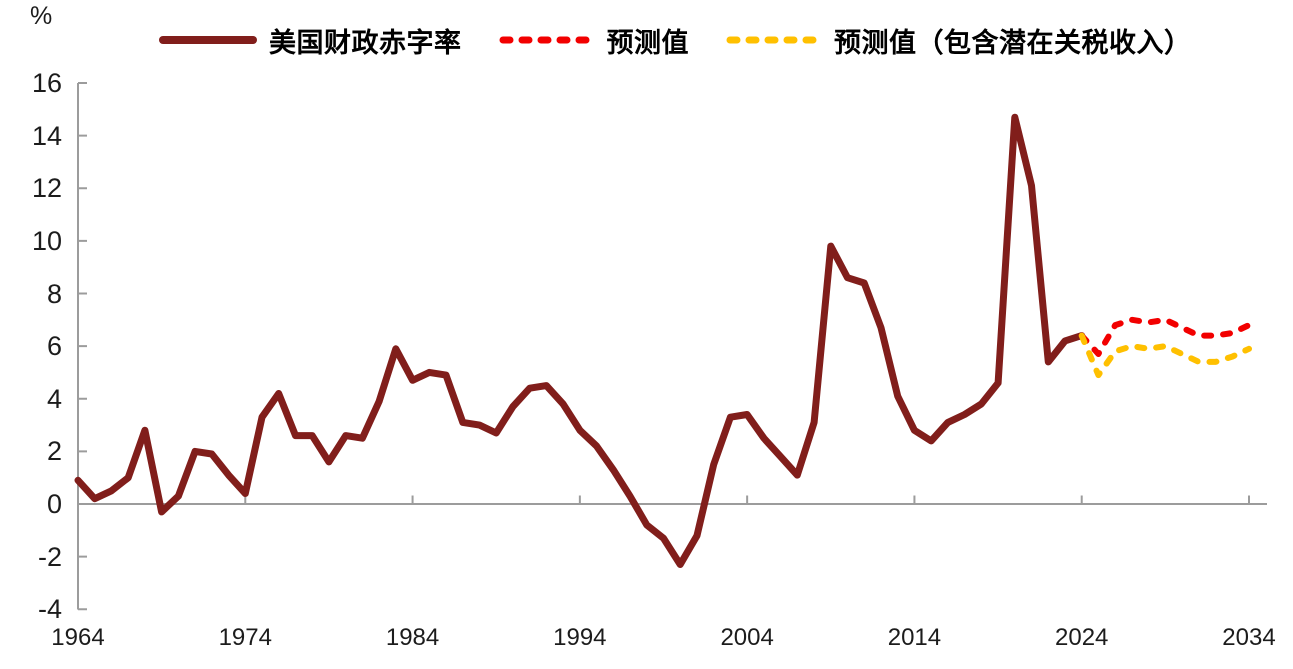 This screenshot has height=669, width=1293. I want to click on y-axis-tick-label: -2, so click(49, 556).